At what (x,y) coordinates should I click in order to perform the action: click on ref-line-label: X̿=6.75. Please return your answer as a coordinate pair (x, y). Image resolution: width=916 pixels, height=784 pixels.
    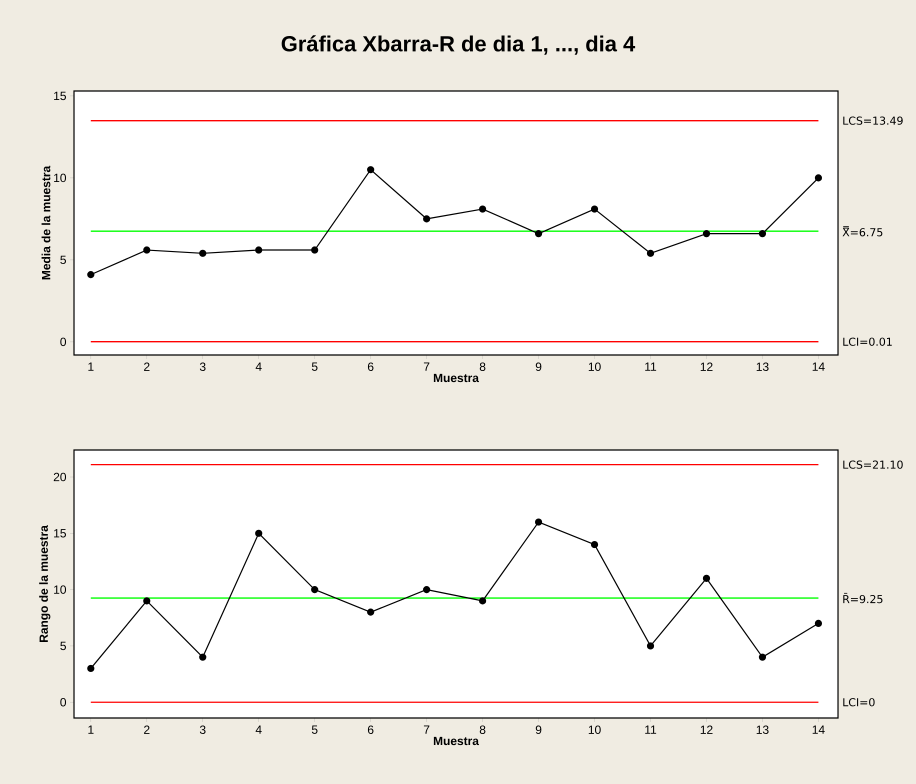
    Looking at the image, I should click on (862, 231).